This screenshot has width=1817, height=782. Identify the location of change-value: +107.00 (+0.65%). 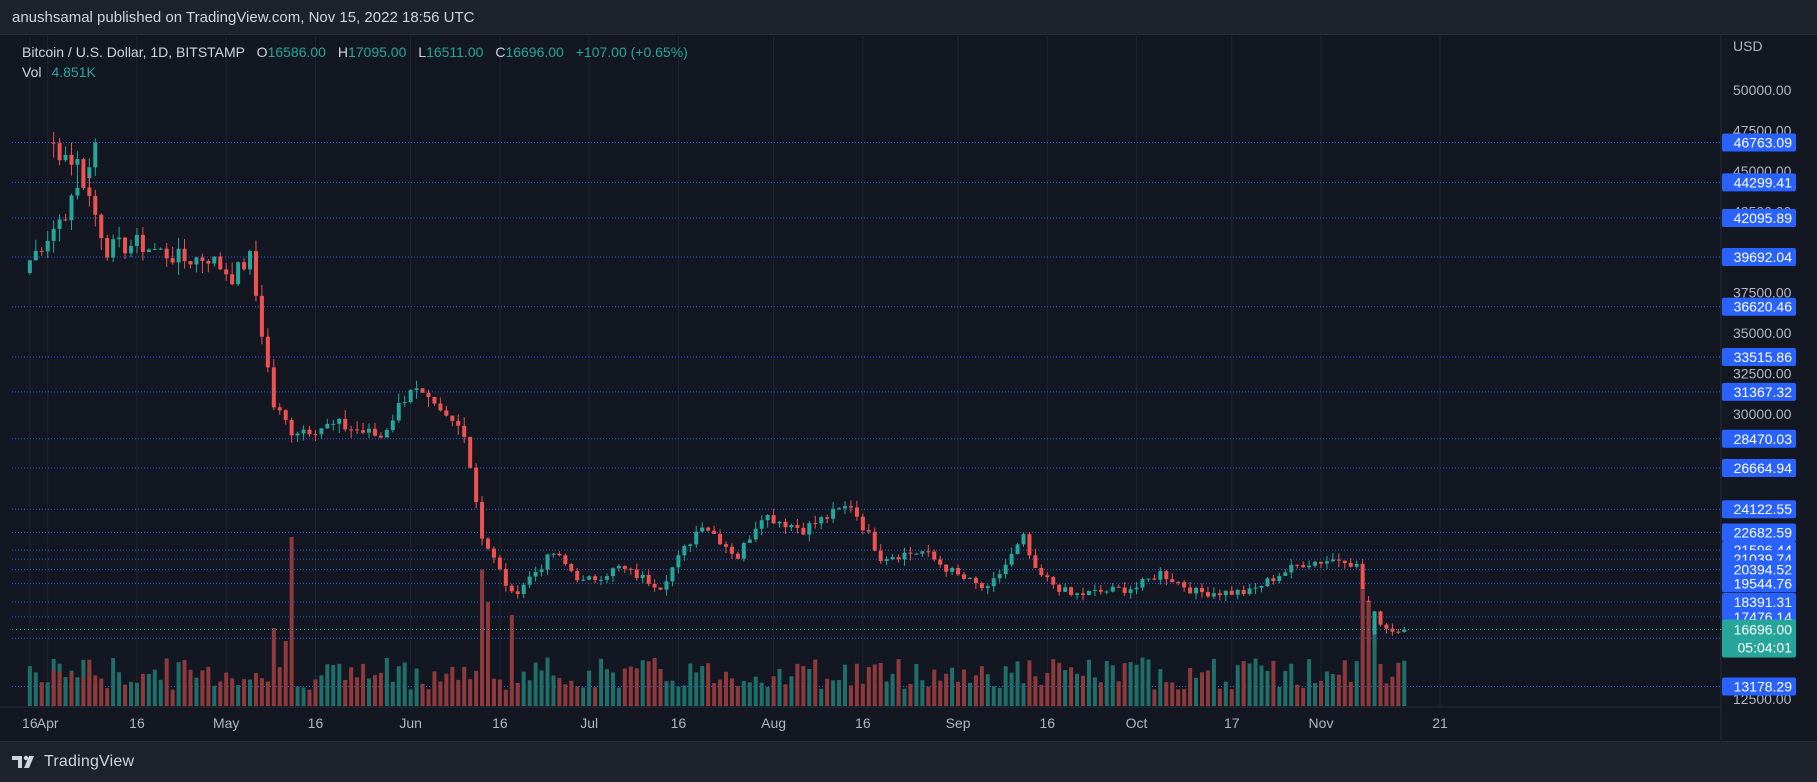
(631, 52).